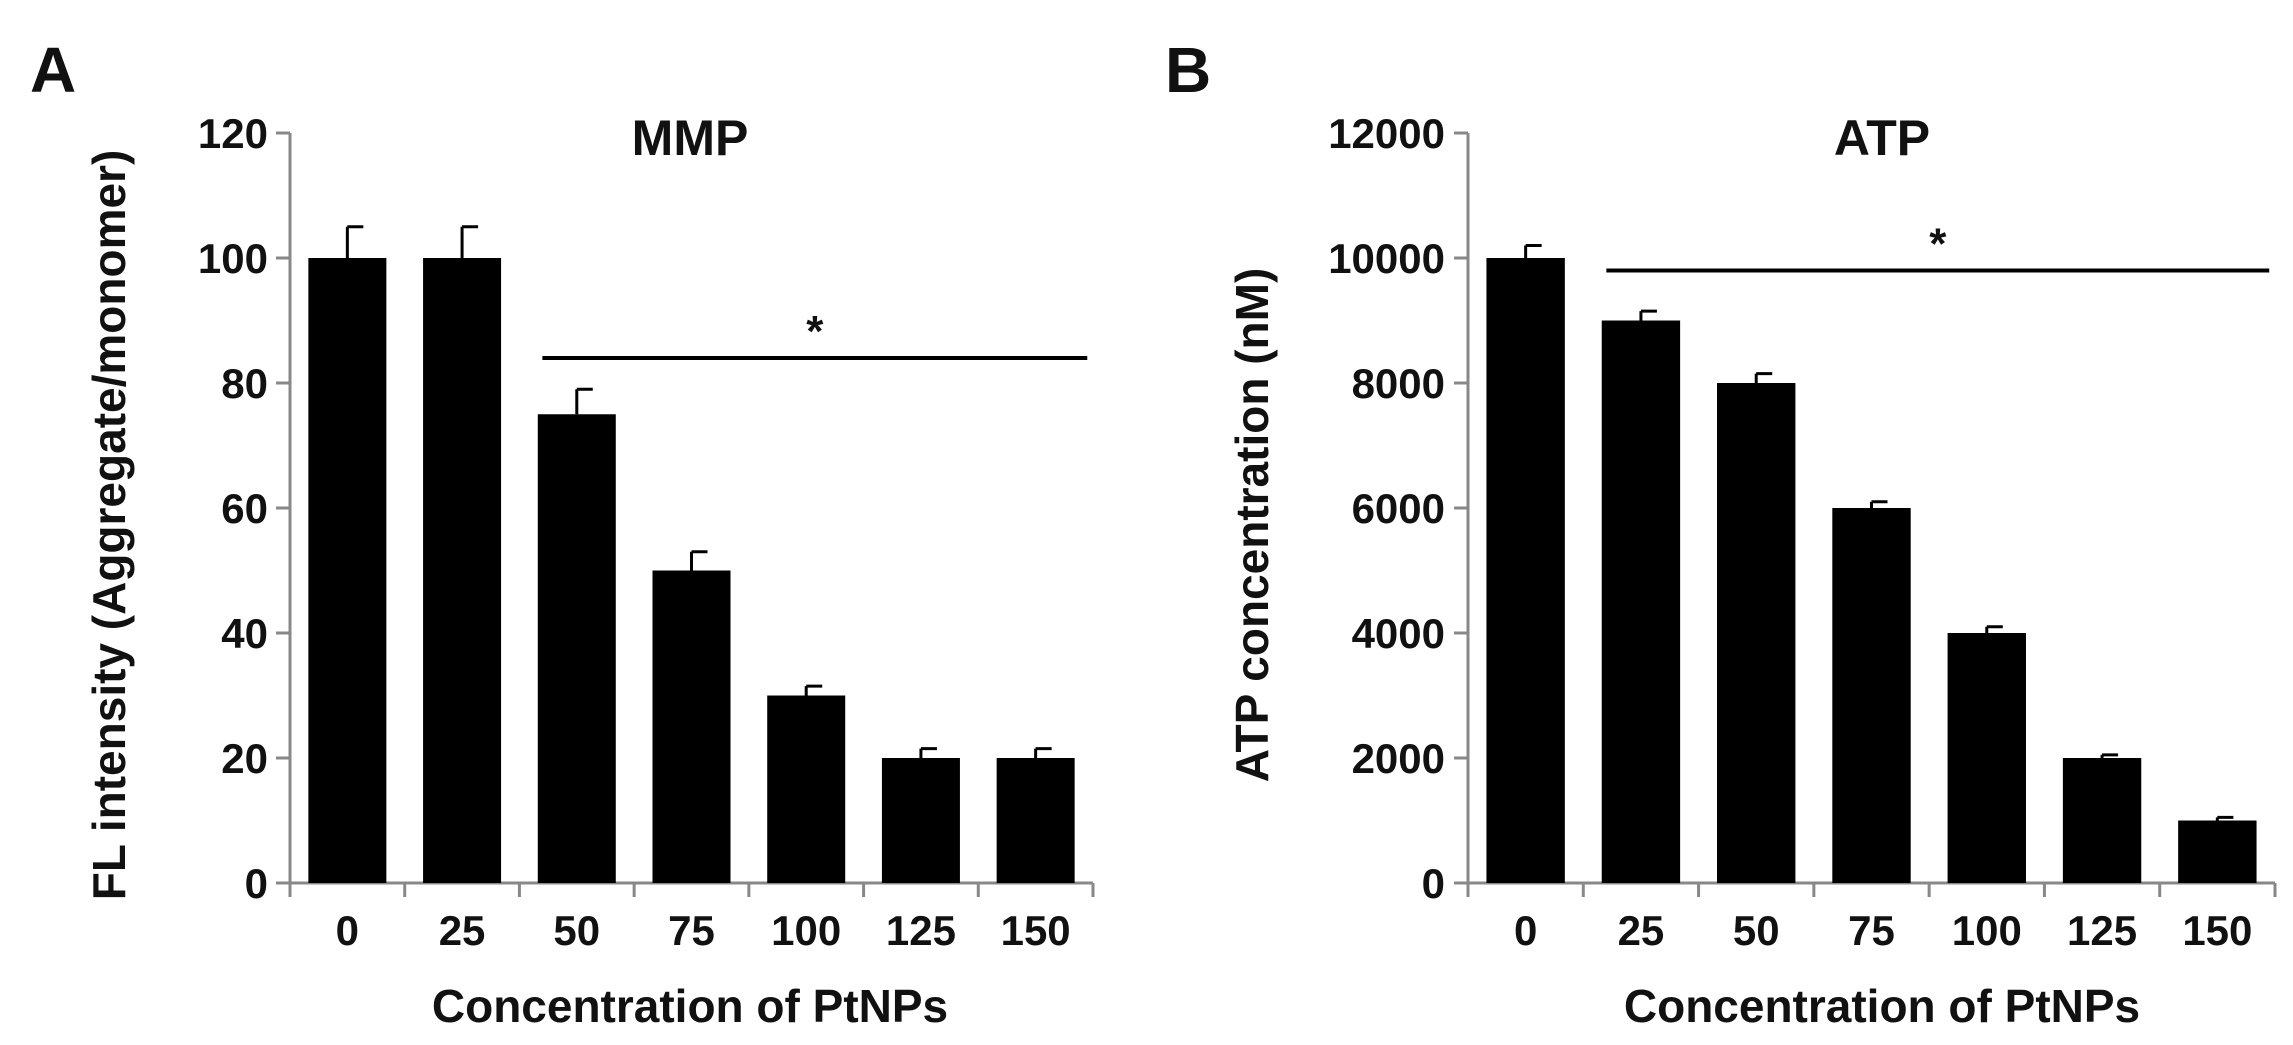  What do you see at coordinates (1398, 758) in the screenshot?
I see `y-tick-label: 2000` at bounding box center [1398, 758].